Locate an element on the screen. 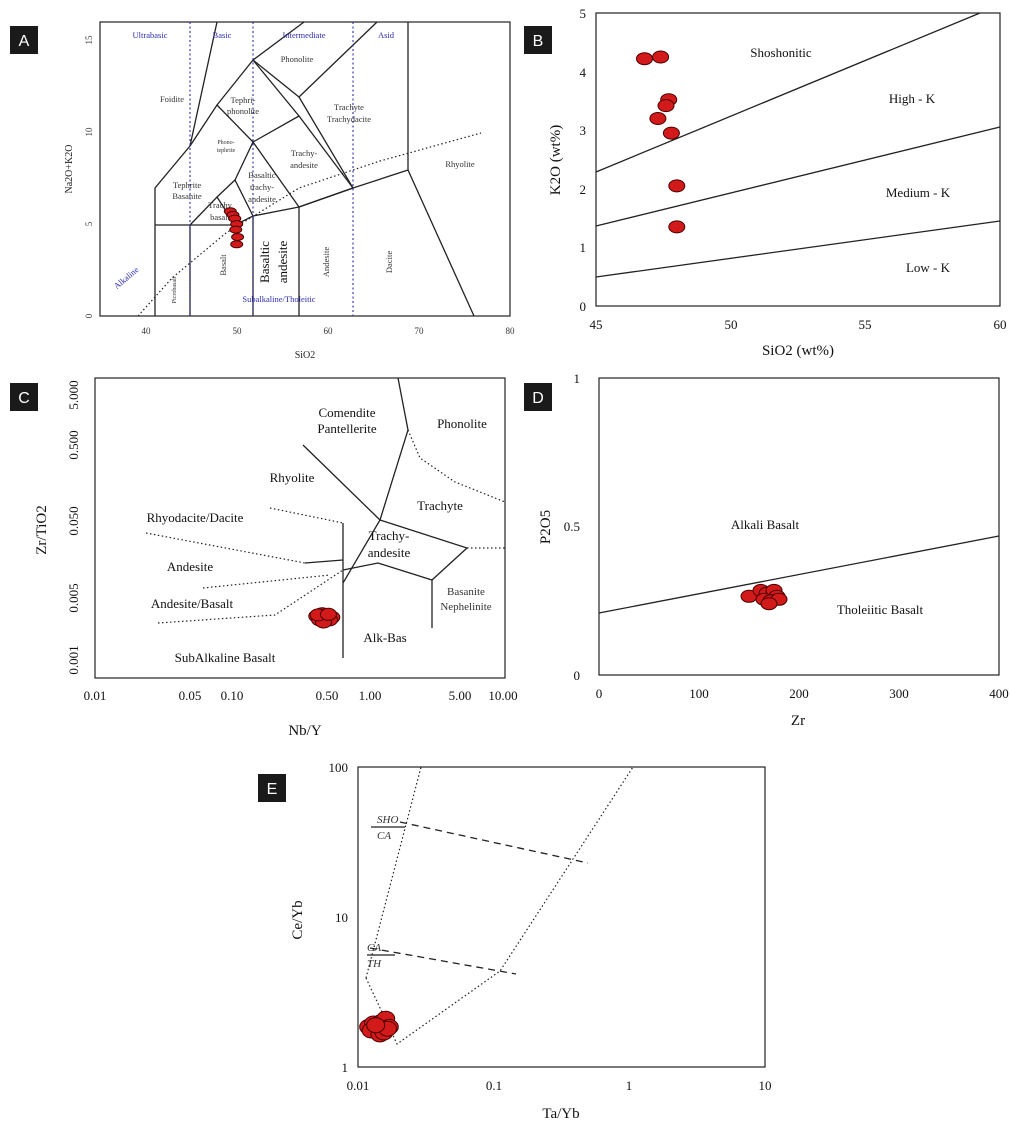  y-axis-label: K2O (wt%) is located at coordinates (556, 160).